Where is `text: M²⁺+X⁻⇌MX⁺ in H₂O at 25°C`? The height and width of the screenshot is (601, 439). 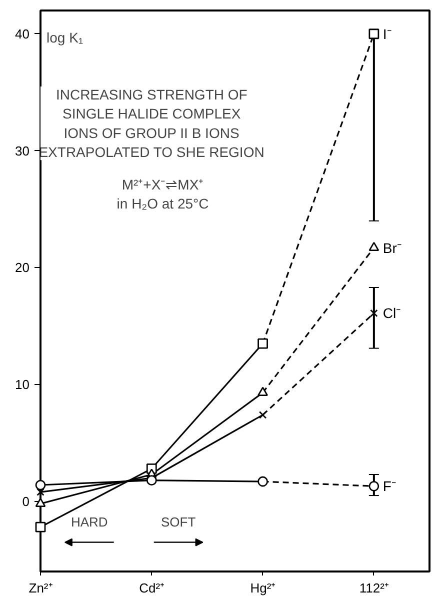 text: M²⁺+X⁻⇌MX⁺ in H₂O at 25°C is located at coordinates (162, 194).